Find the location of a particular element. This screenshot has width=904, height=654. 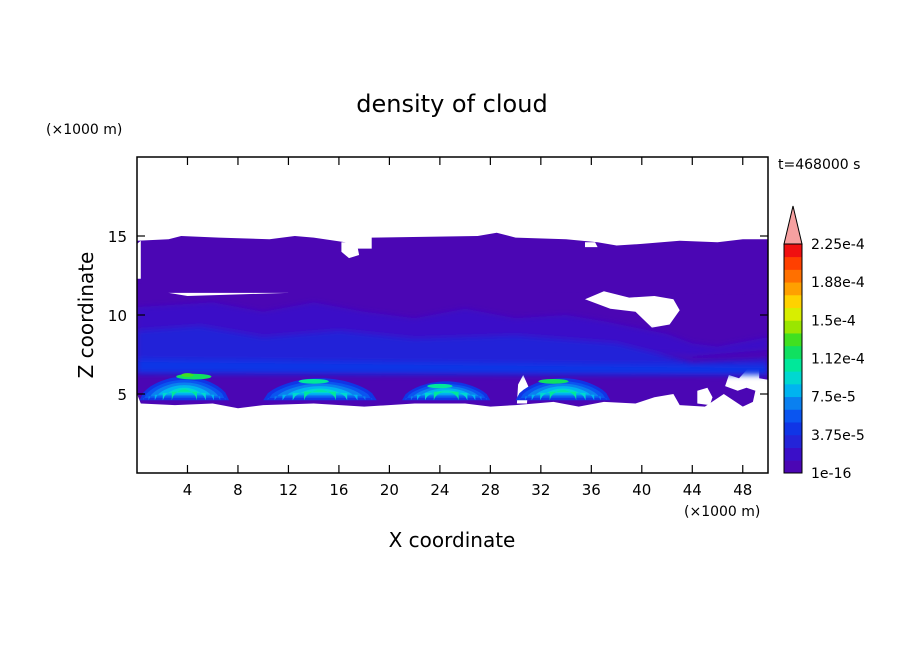

time-label: t=468000 s is located at coordinates (819, 165).